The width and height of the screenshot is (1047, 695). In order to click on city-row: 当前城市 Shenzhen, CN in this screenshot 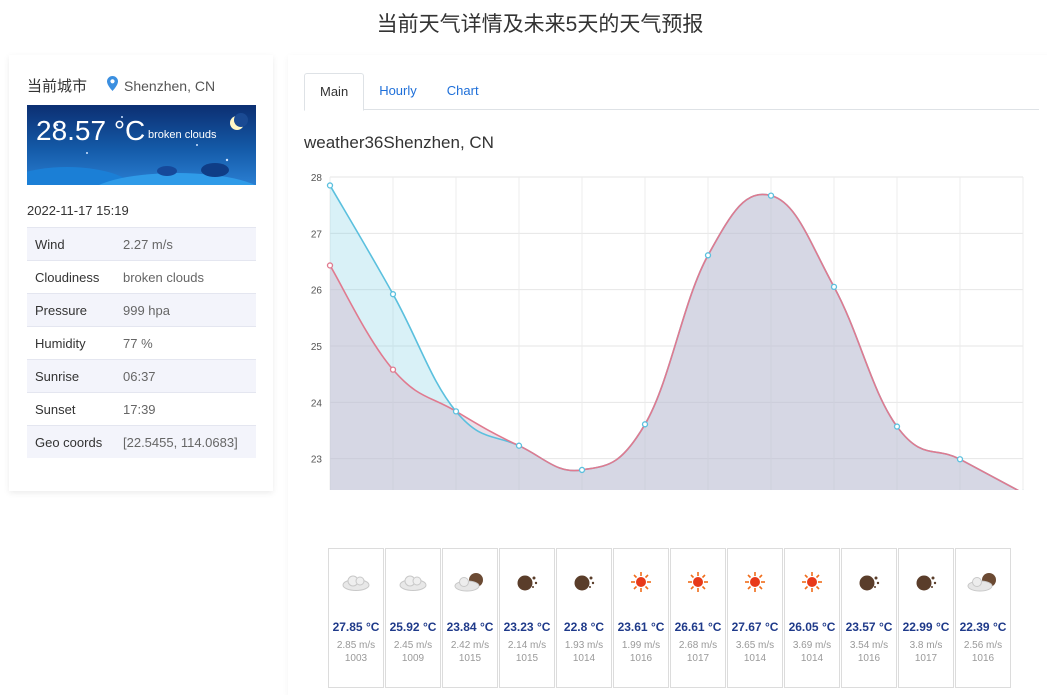, I will do `click(121, 85)`.